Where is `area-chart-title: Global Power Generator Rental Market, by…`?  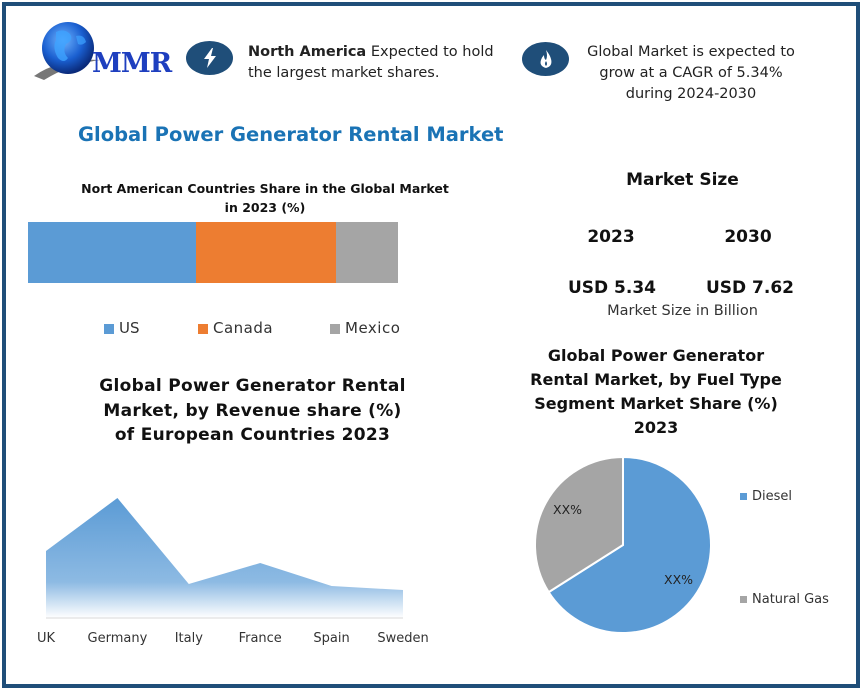 area-chart-title: Global Power Generator Rental Market, by… is located at coordinates (252, 410).